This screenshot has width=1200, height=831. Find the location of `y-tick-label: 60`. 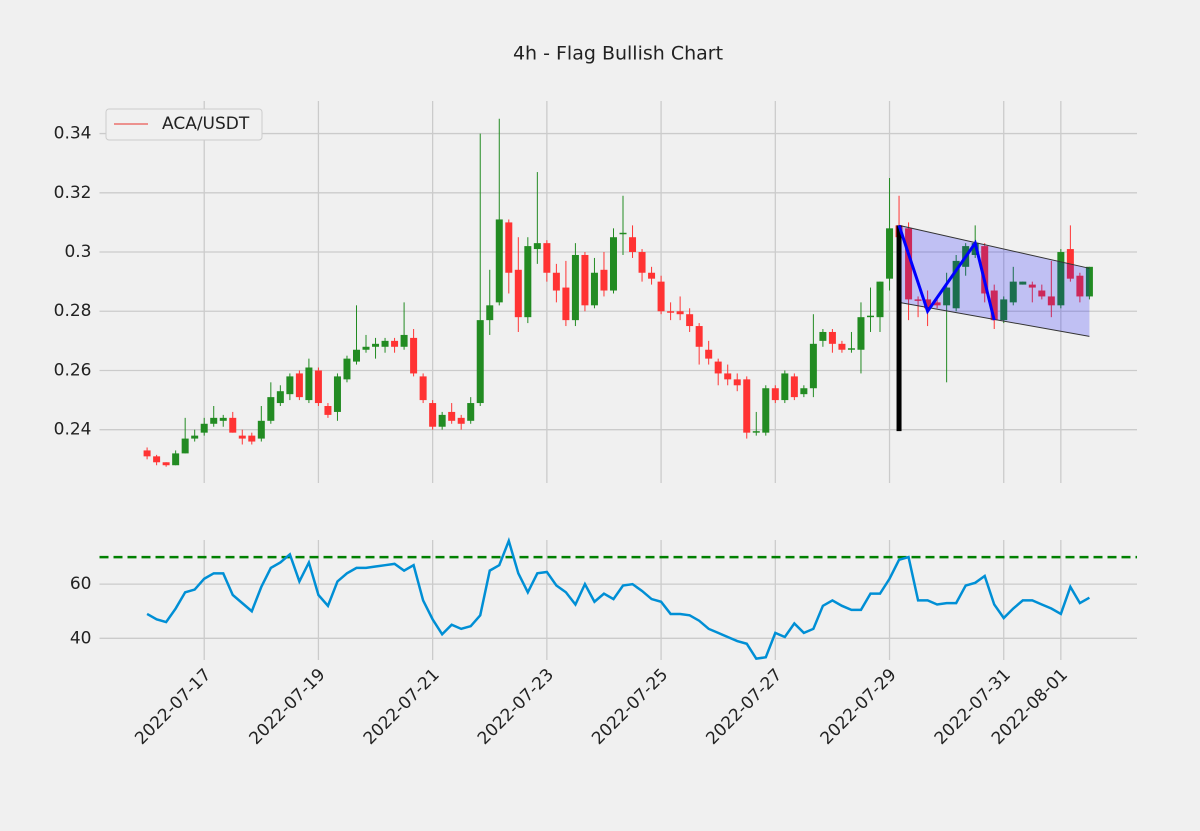

y-tick-label: 60 is located at coordinates (81, 584).